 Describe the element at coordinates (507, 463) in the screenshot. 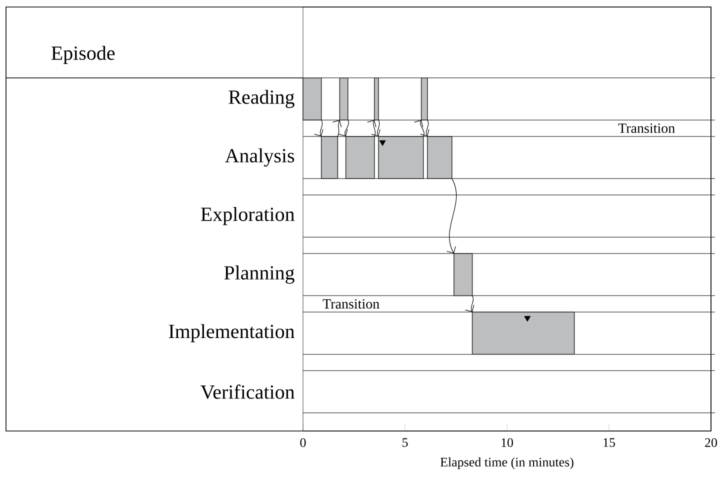

I see `x-axis-title: Elapsed time (in minutes)` at that location.